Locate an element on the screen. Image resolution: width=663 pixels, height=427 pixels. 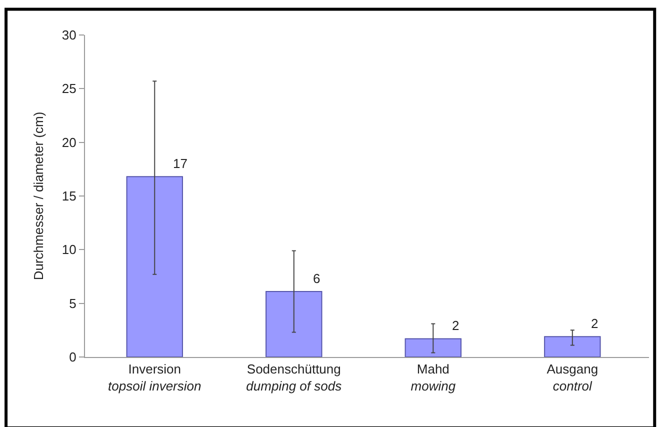
y-tick-label: 0 is located at coordinates (72, 357).